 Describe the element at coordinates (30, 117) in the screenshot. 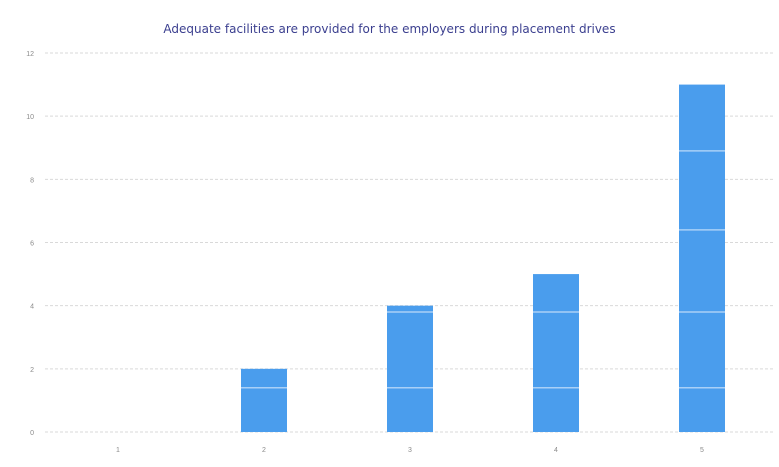

I see `y-tick-label: 10` at that location.